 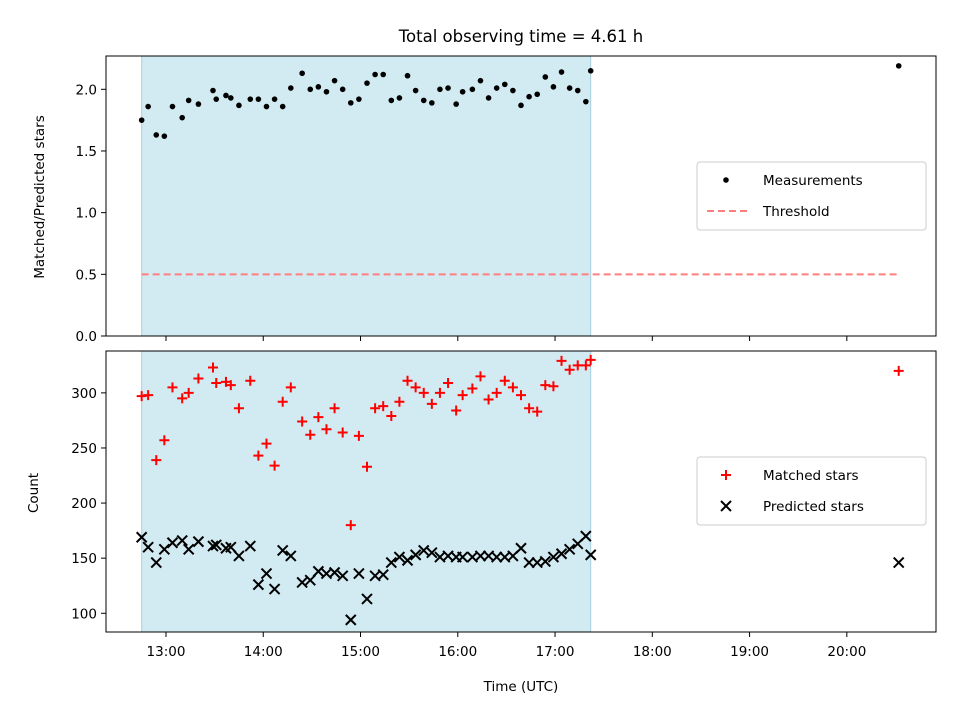 What do you see at coordinates (86, 90) in the screenshot?
I see `y-tick-label: 2.0` at bounding box center [86, 90].